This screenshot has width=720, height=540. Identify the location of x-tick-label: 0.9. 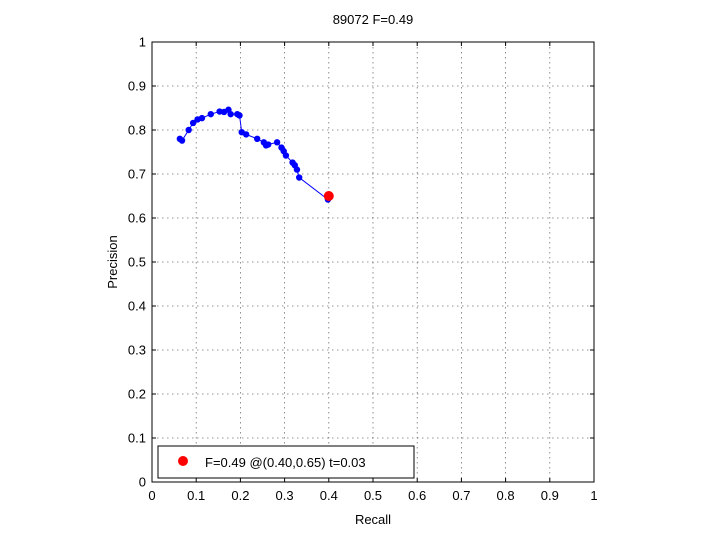
(550, 495).